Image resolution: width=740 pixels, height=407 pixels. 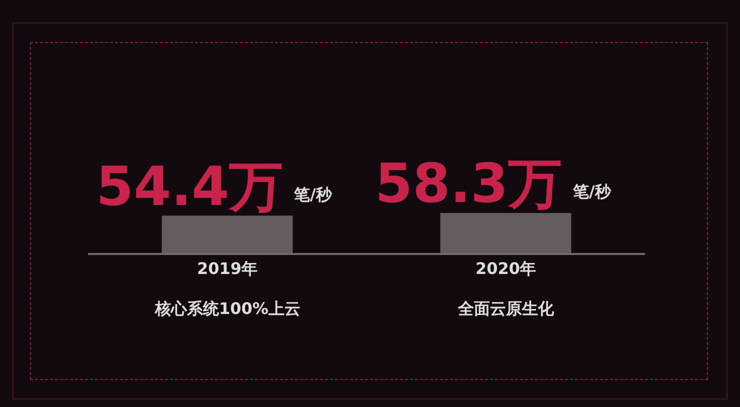 What do you see at coordinates (190, 186) in the screenshot?
I see `data-label: 54.4万` at bounding box center [190, 186].